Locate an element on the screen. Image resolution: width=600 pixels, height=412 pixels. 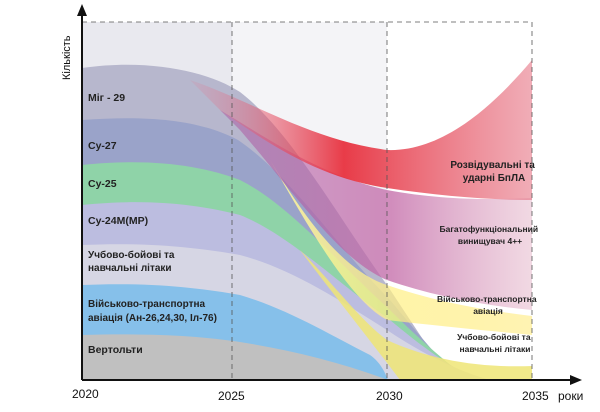
x-tick-2020: 2020 is located at coordinates (85, 394).